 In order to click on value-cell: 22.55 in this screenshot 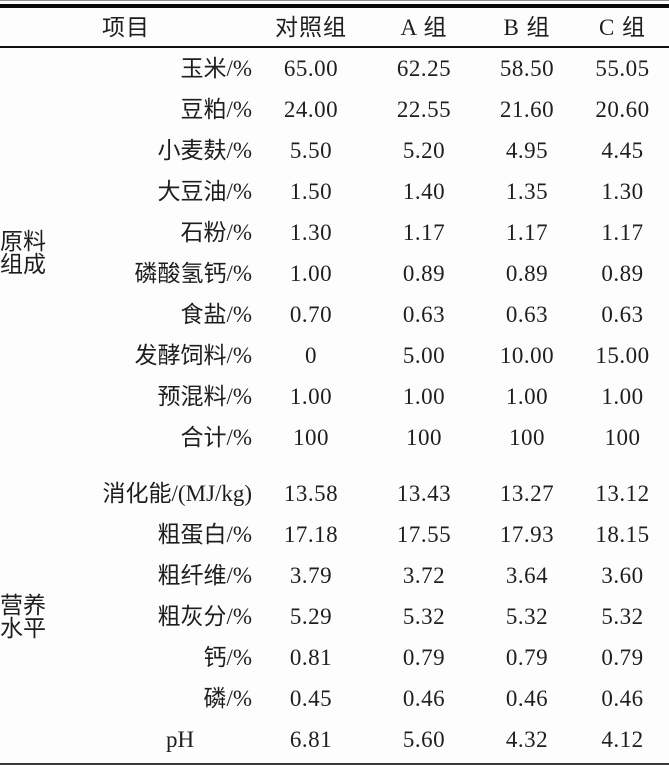, I will do `click(424, 109)`.